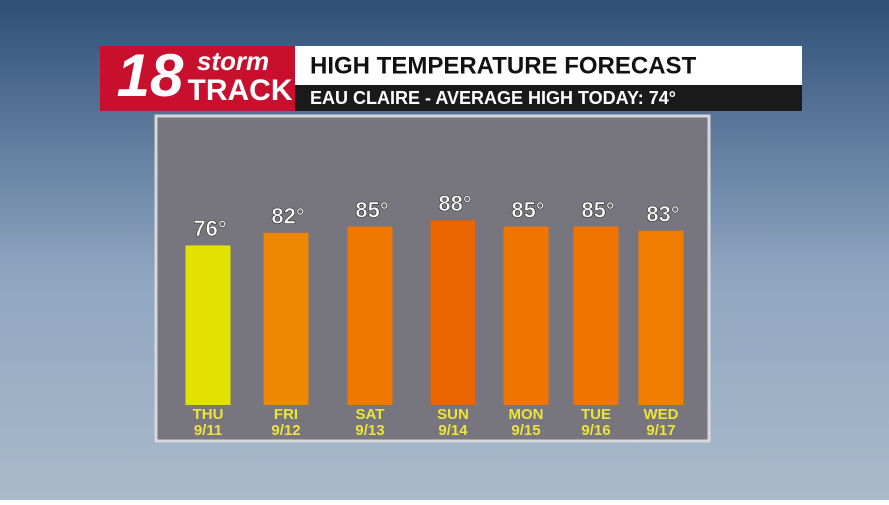 This screenshot has width=889, height=505. What do you see at coordinates (370, 414) in the screenshot?
I see `x-tick-label: SAT` at bounding box center [370, 414].